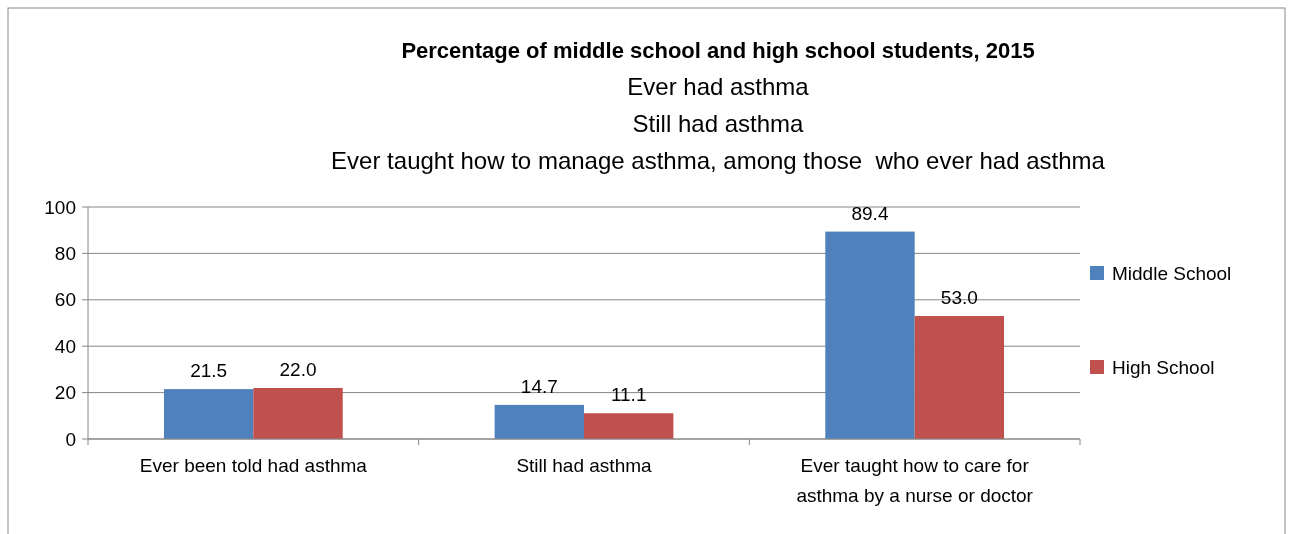 The width and height of the screenshot is (1293, 534). What do you see at coordinates (65, 300) in the screenshot?
I see `y-tick-label: 60` at bounding box center [65, 300].